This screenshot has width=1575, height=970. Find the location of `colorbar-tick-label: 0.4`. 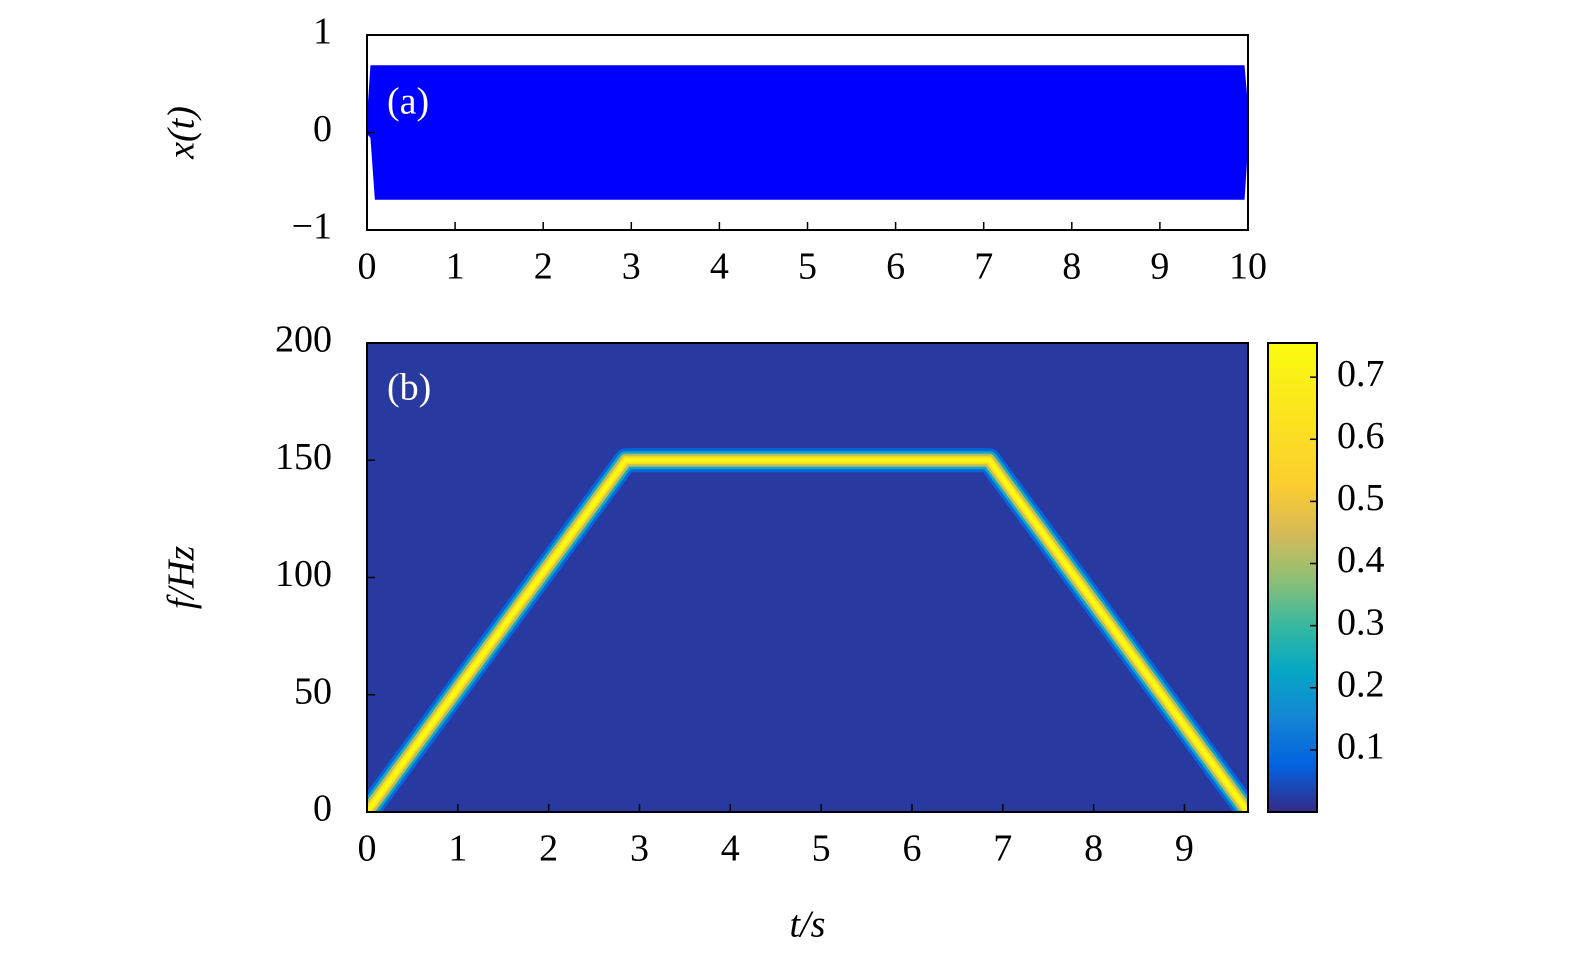

colorbar-tick-label: 0.4 is located at coordinates (1361, 560).